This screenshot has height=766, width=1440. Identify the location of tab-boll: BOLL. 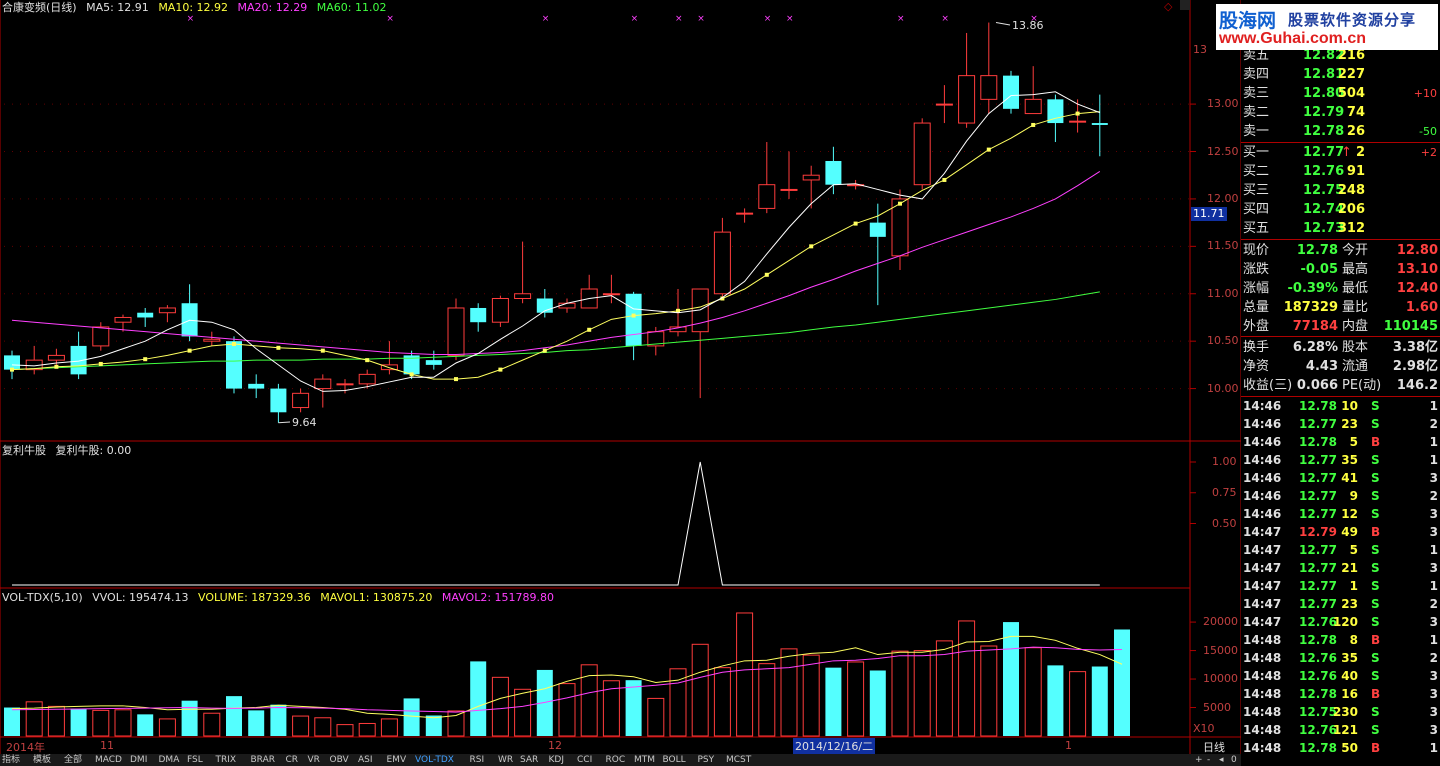
(674, 760).